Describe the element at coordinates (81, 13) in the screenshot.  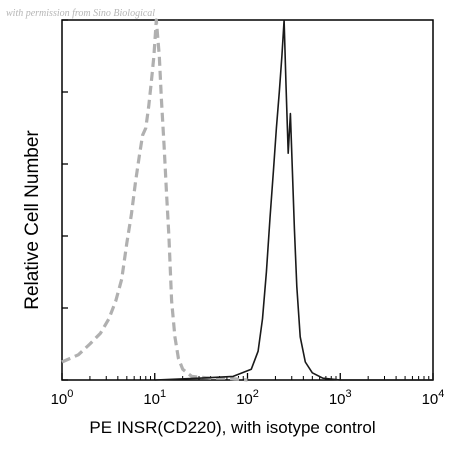
I see `watermark-text: with permission from Sino Biological` at that location.